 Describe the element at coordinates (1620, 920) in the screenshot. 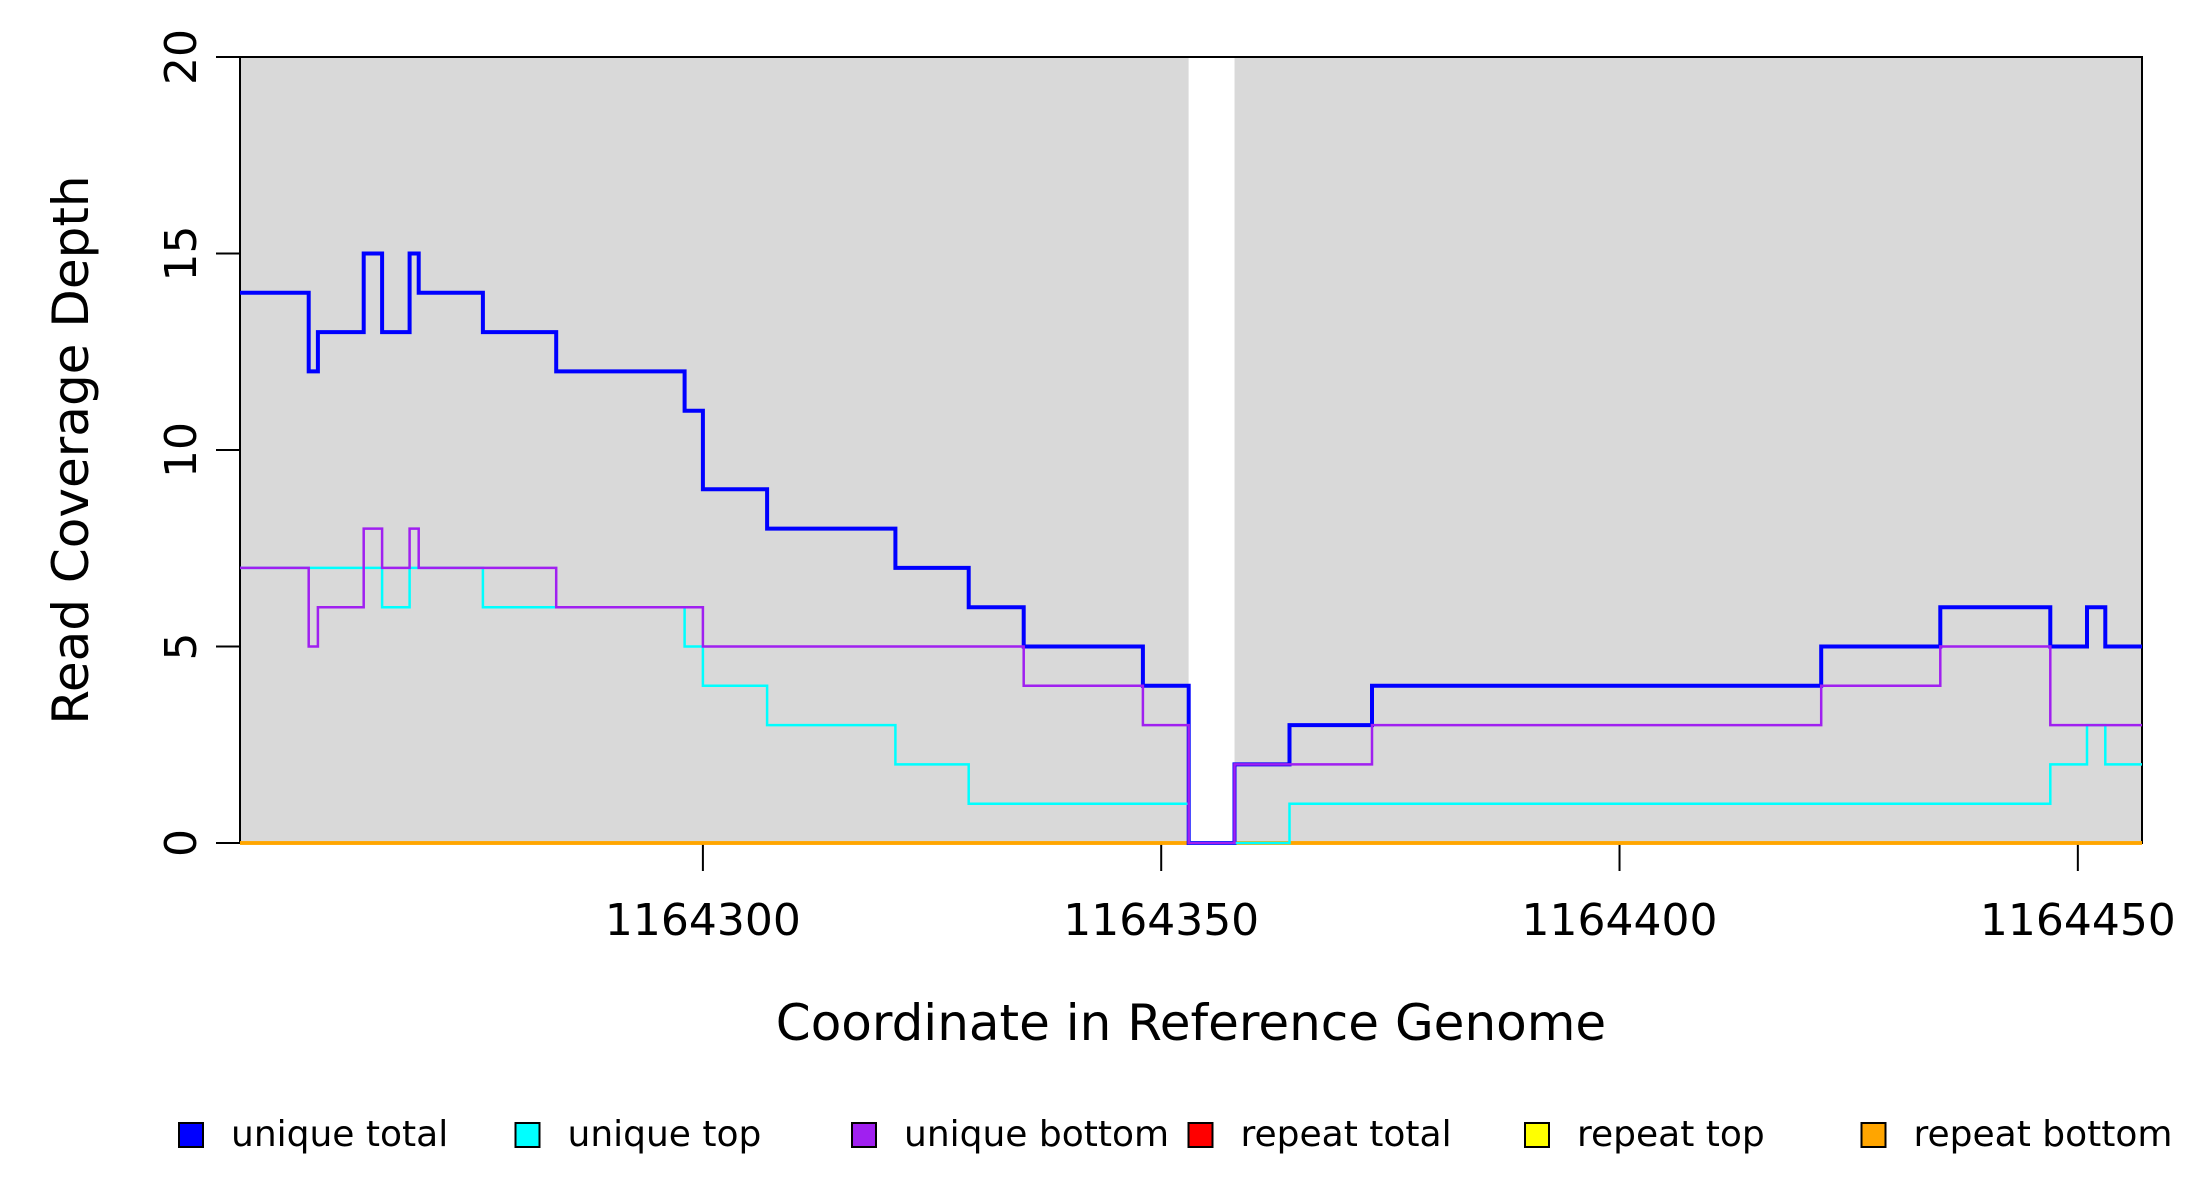

I see `x-tick-label: 1164400` at that location.